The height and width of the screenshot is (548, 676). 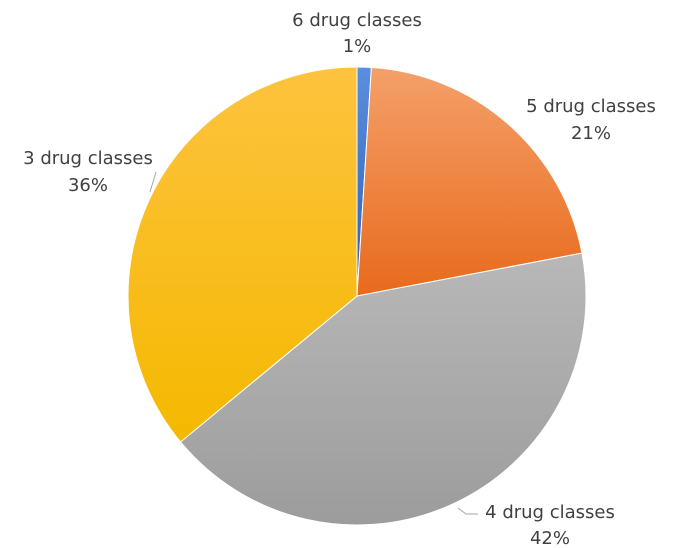 I want to click on label-5-drug-classes: 5 drug classes, so click(x=591, y=106).